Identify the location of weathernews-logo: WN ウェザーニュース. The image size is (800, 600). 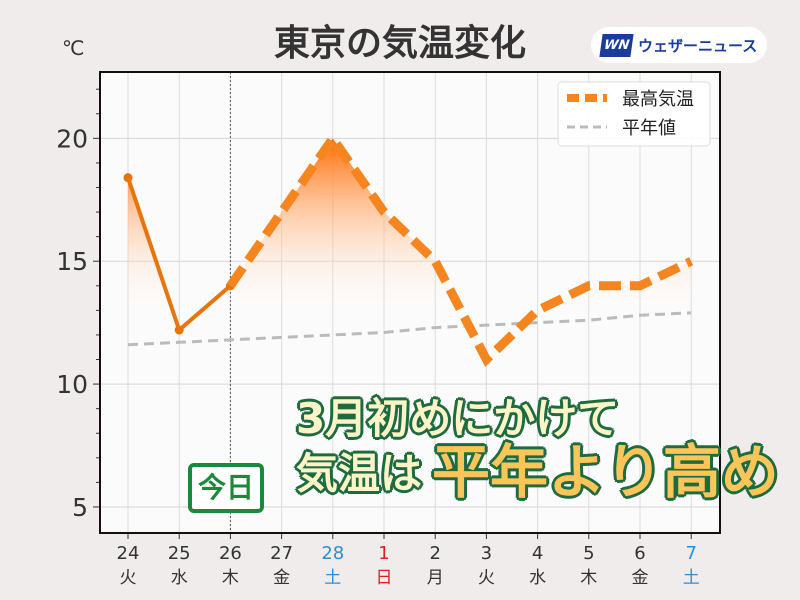
(679, 45).